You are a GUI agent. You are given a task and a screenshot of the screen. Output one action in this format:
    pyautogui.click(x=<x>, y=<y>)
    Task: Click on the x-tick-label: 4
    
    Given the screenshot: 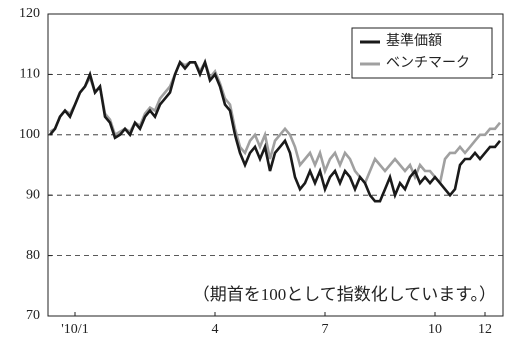 What is the action you would take?
    pyautogui.click(x=215, y=329)
    